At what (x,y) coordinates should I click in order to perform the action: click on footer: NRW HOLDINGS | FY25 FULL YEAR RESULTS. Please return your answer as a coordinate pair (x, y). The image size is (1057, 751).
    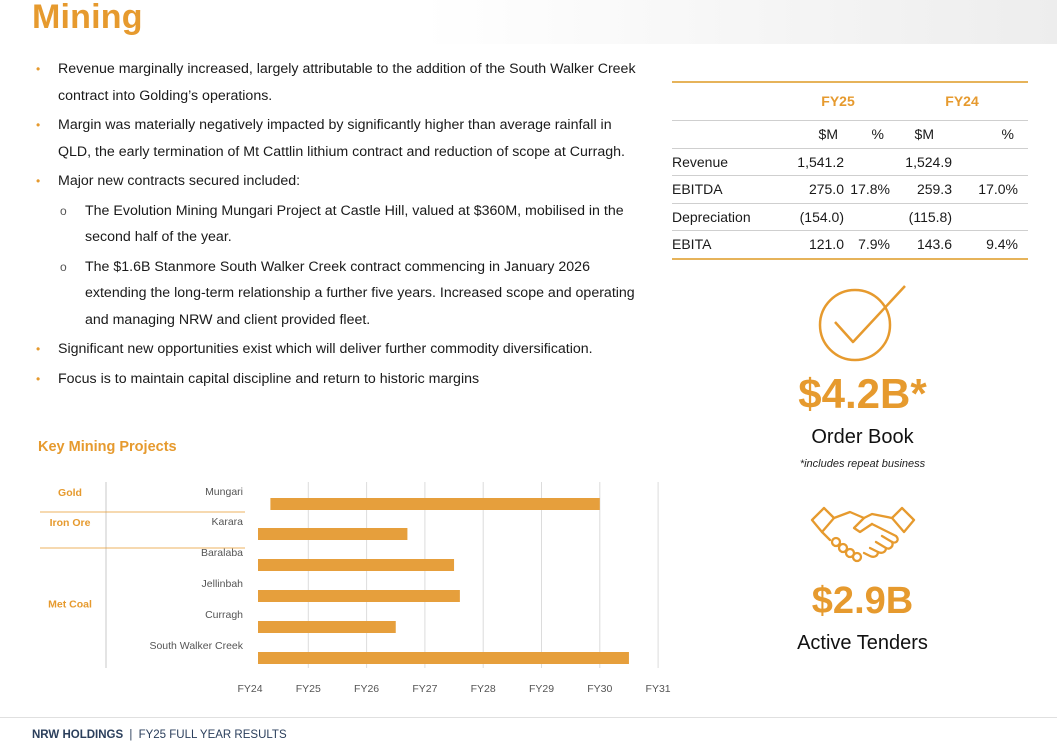
    Looking at the image, I should click on (159, 735).